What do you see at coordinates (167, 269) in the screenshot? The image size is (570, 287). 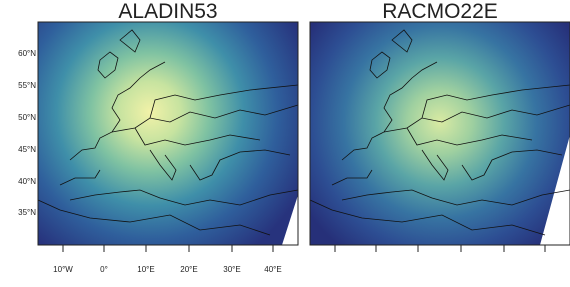 I see `lon-axis: 10°W 0° 10°E 20°E 30°E 40°E` at bounding box center [167, 269].